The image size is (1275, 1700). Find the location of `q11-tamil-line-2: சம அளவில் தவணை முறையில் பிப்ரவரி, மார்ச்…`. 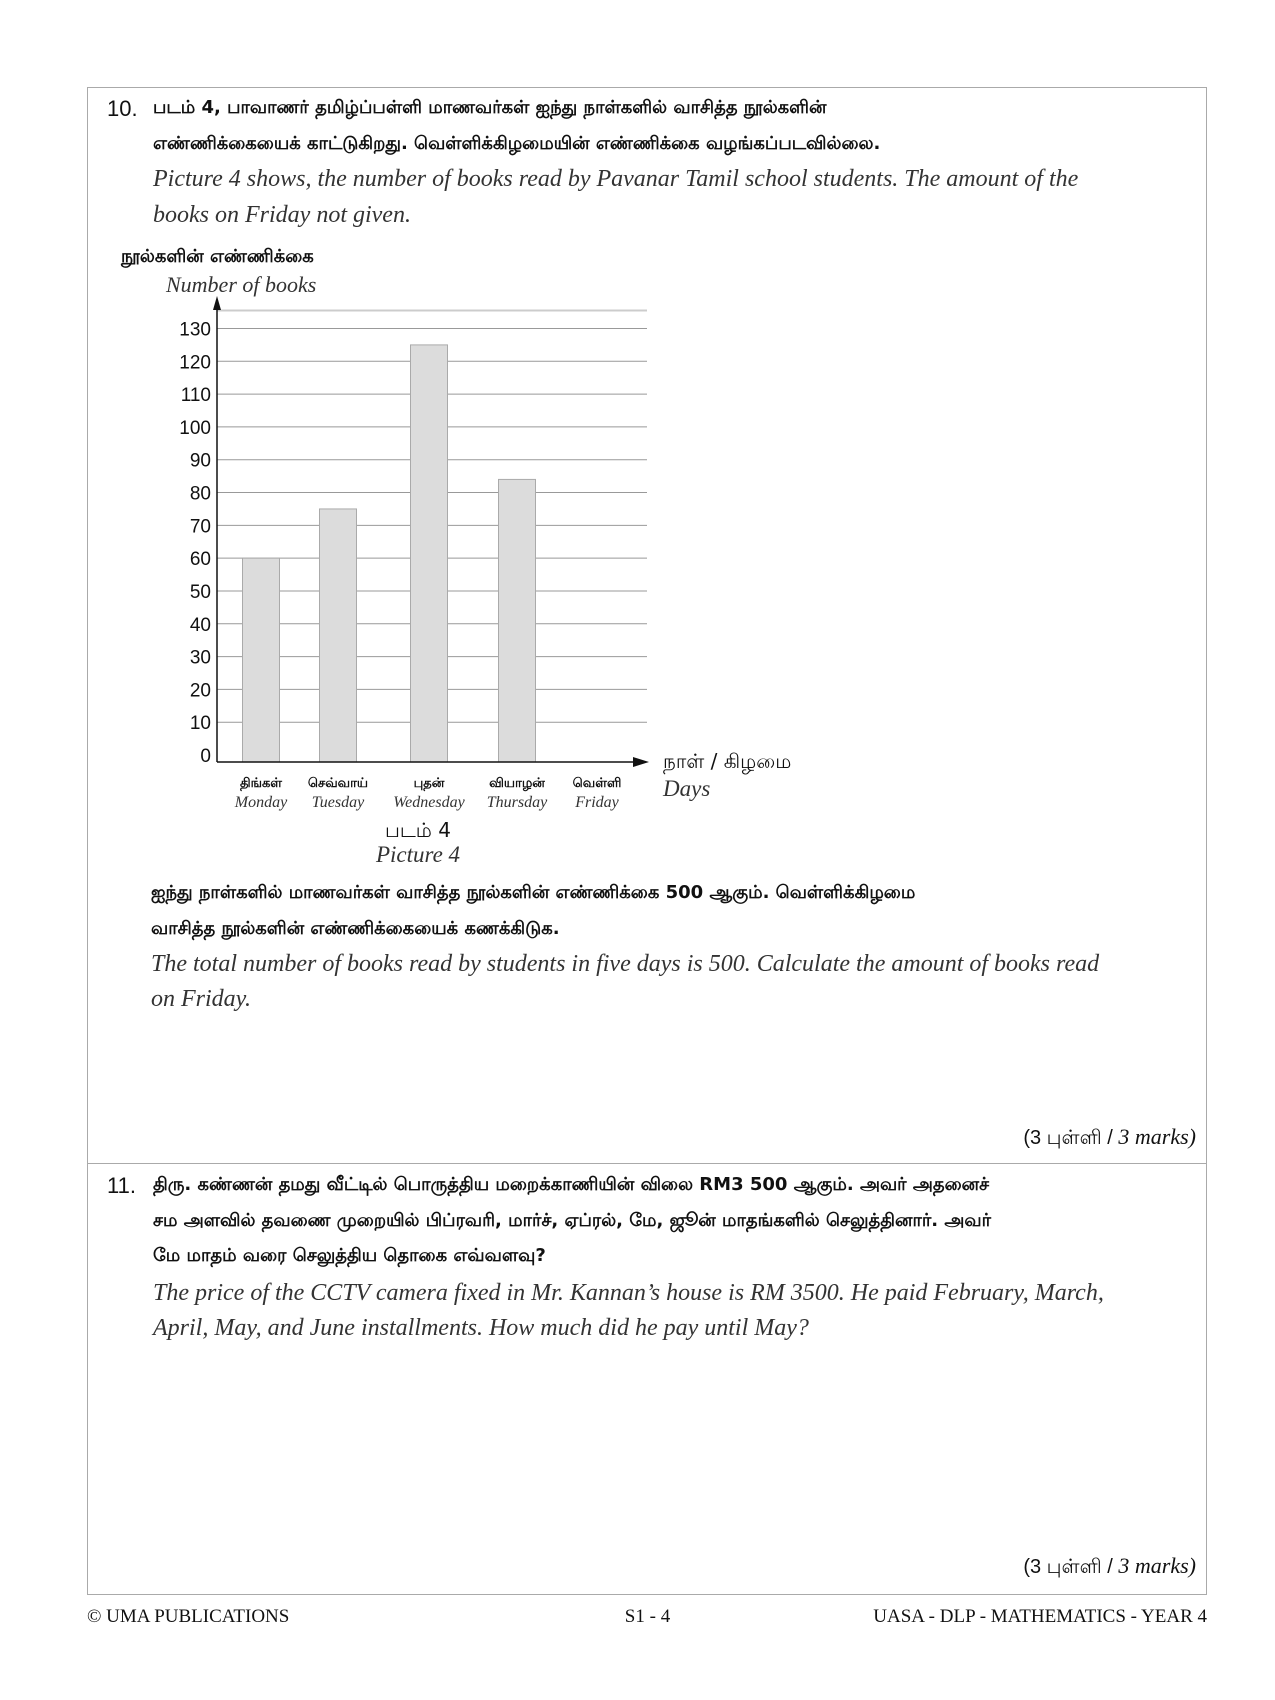

q11-tamil-line-2: சம அளவில் தவணை முறையில் பிப்ரவரி, மார்ச்… is located at coordinates (572, 1220).